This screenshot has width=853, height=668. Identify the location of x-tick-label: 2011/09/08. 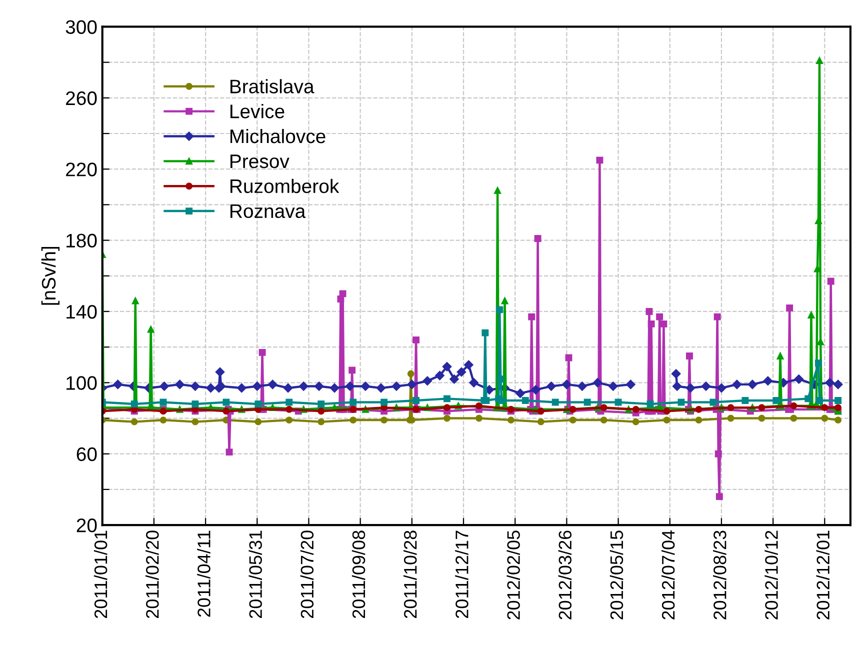
(359, 574).